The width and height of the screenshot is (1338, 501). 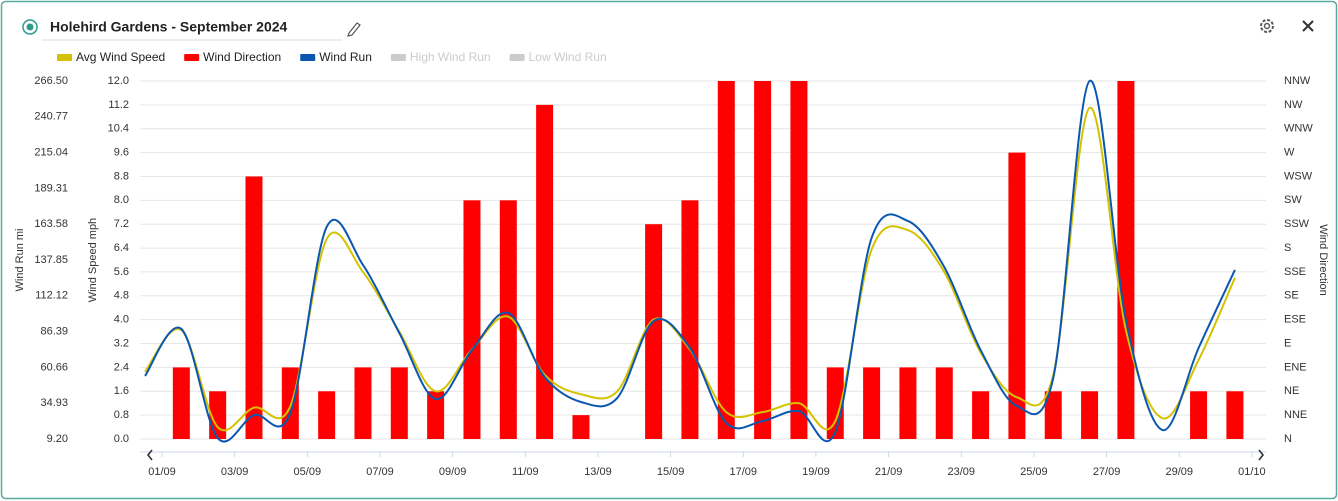 What do you see at coordinates (54, 403) in the screenshot?
I see `y2-tick-label: 34.93` at bounding box center [54, 403].